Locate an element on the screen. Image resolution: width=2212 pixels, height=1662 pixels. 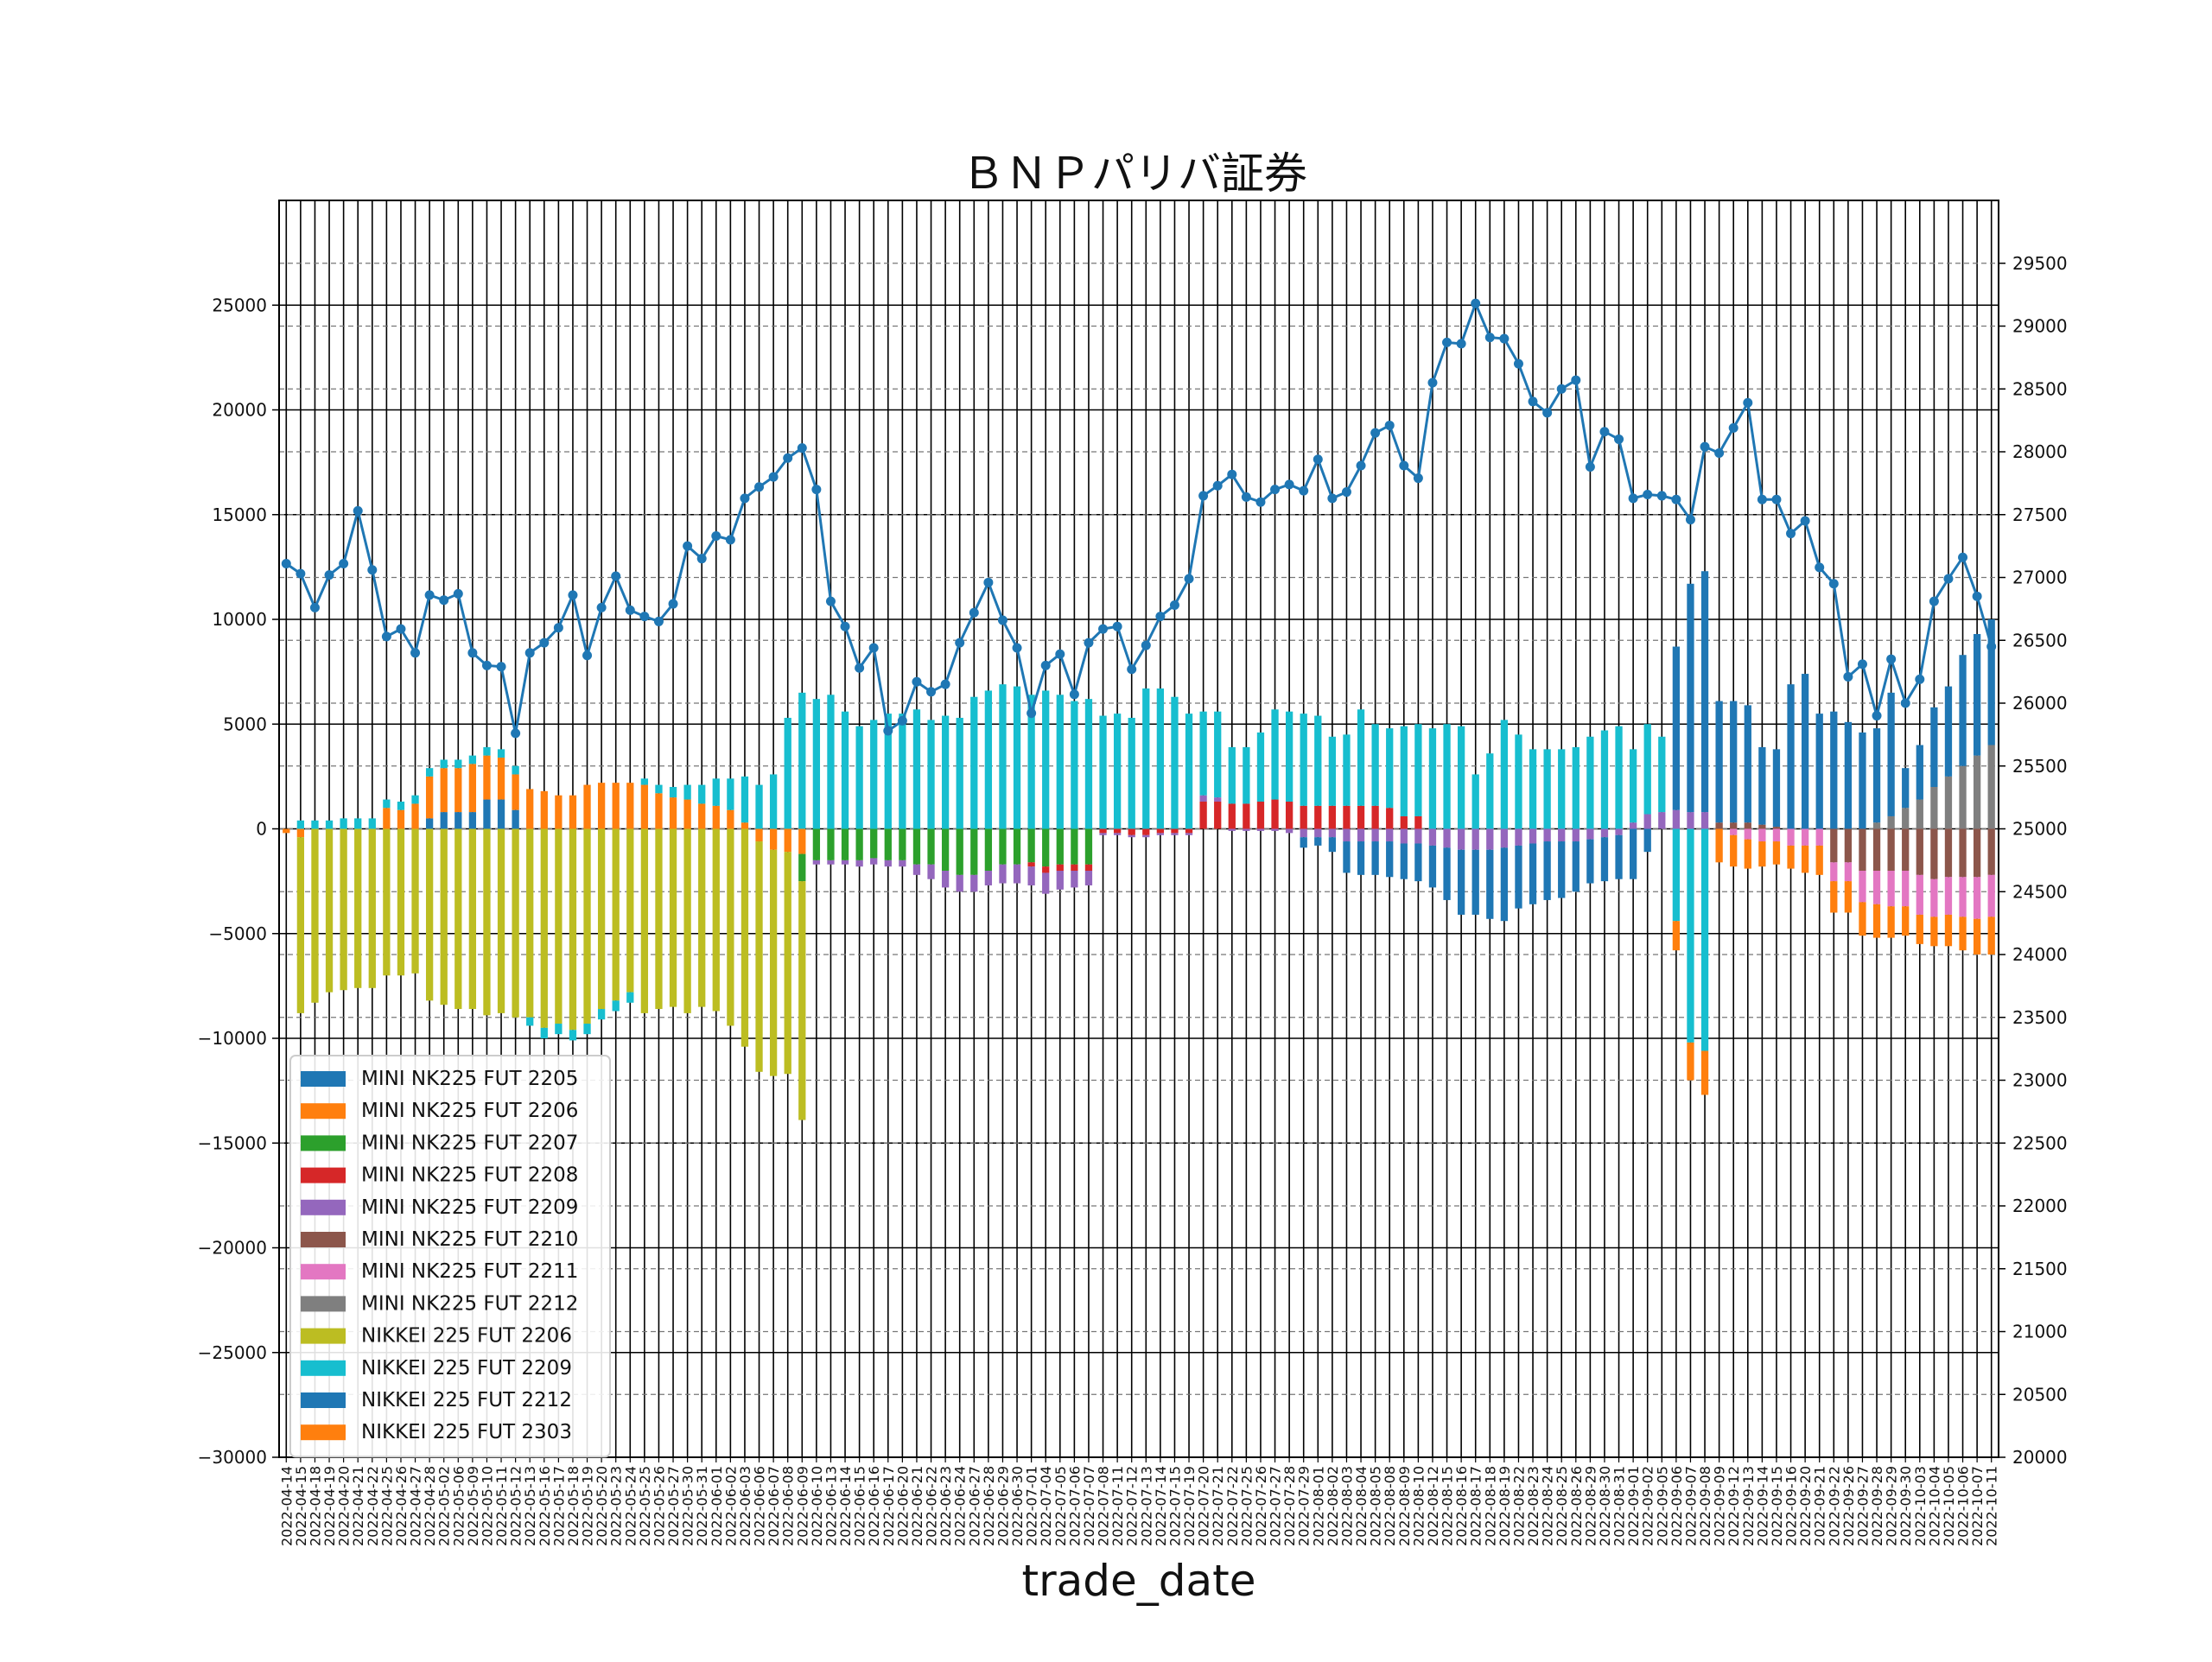
y-tick-label: −10000 is located at coordinates (232, 1038).